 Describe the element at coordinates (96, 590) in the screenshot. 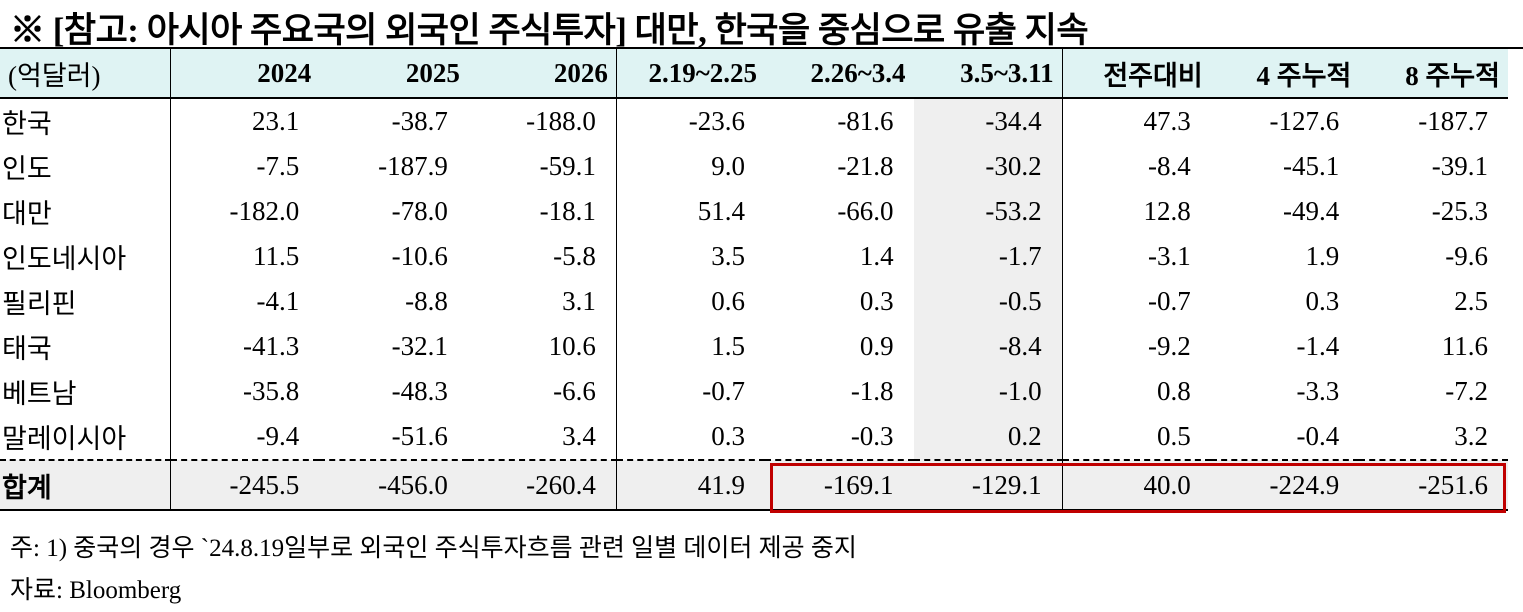

I see `source-note: 자료: Bloomberg` at that location.